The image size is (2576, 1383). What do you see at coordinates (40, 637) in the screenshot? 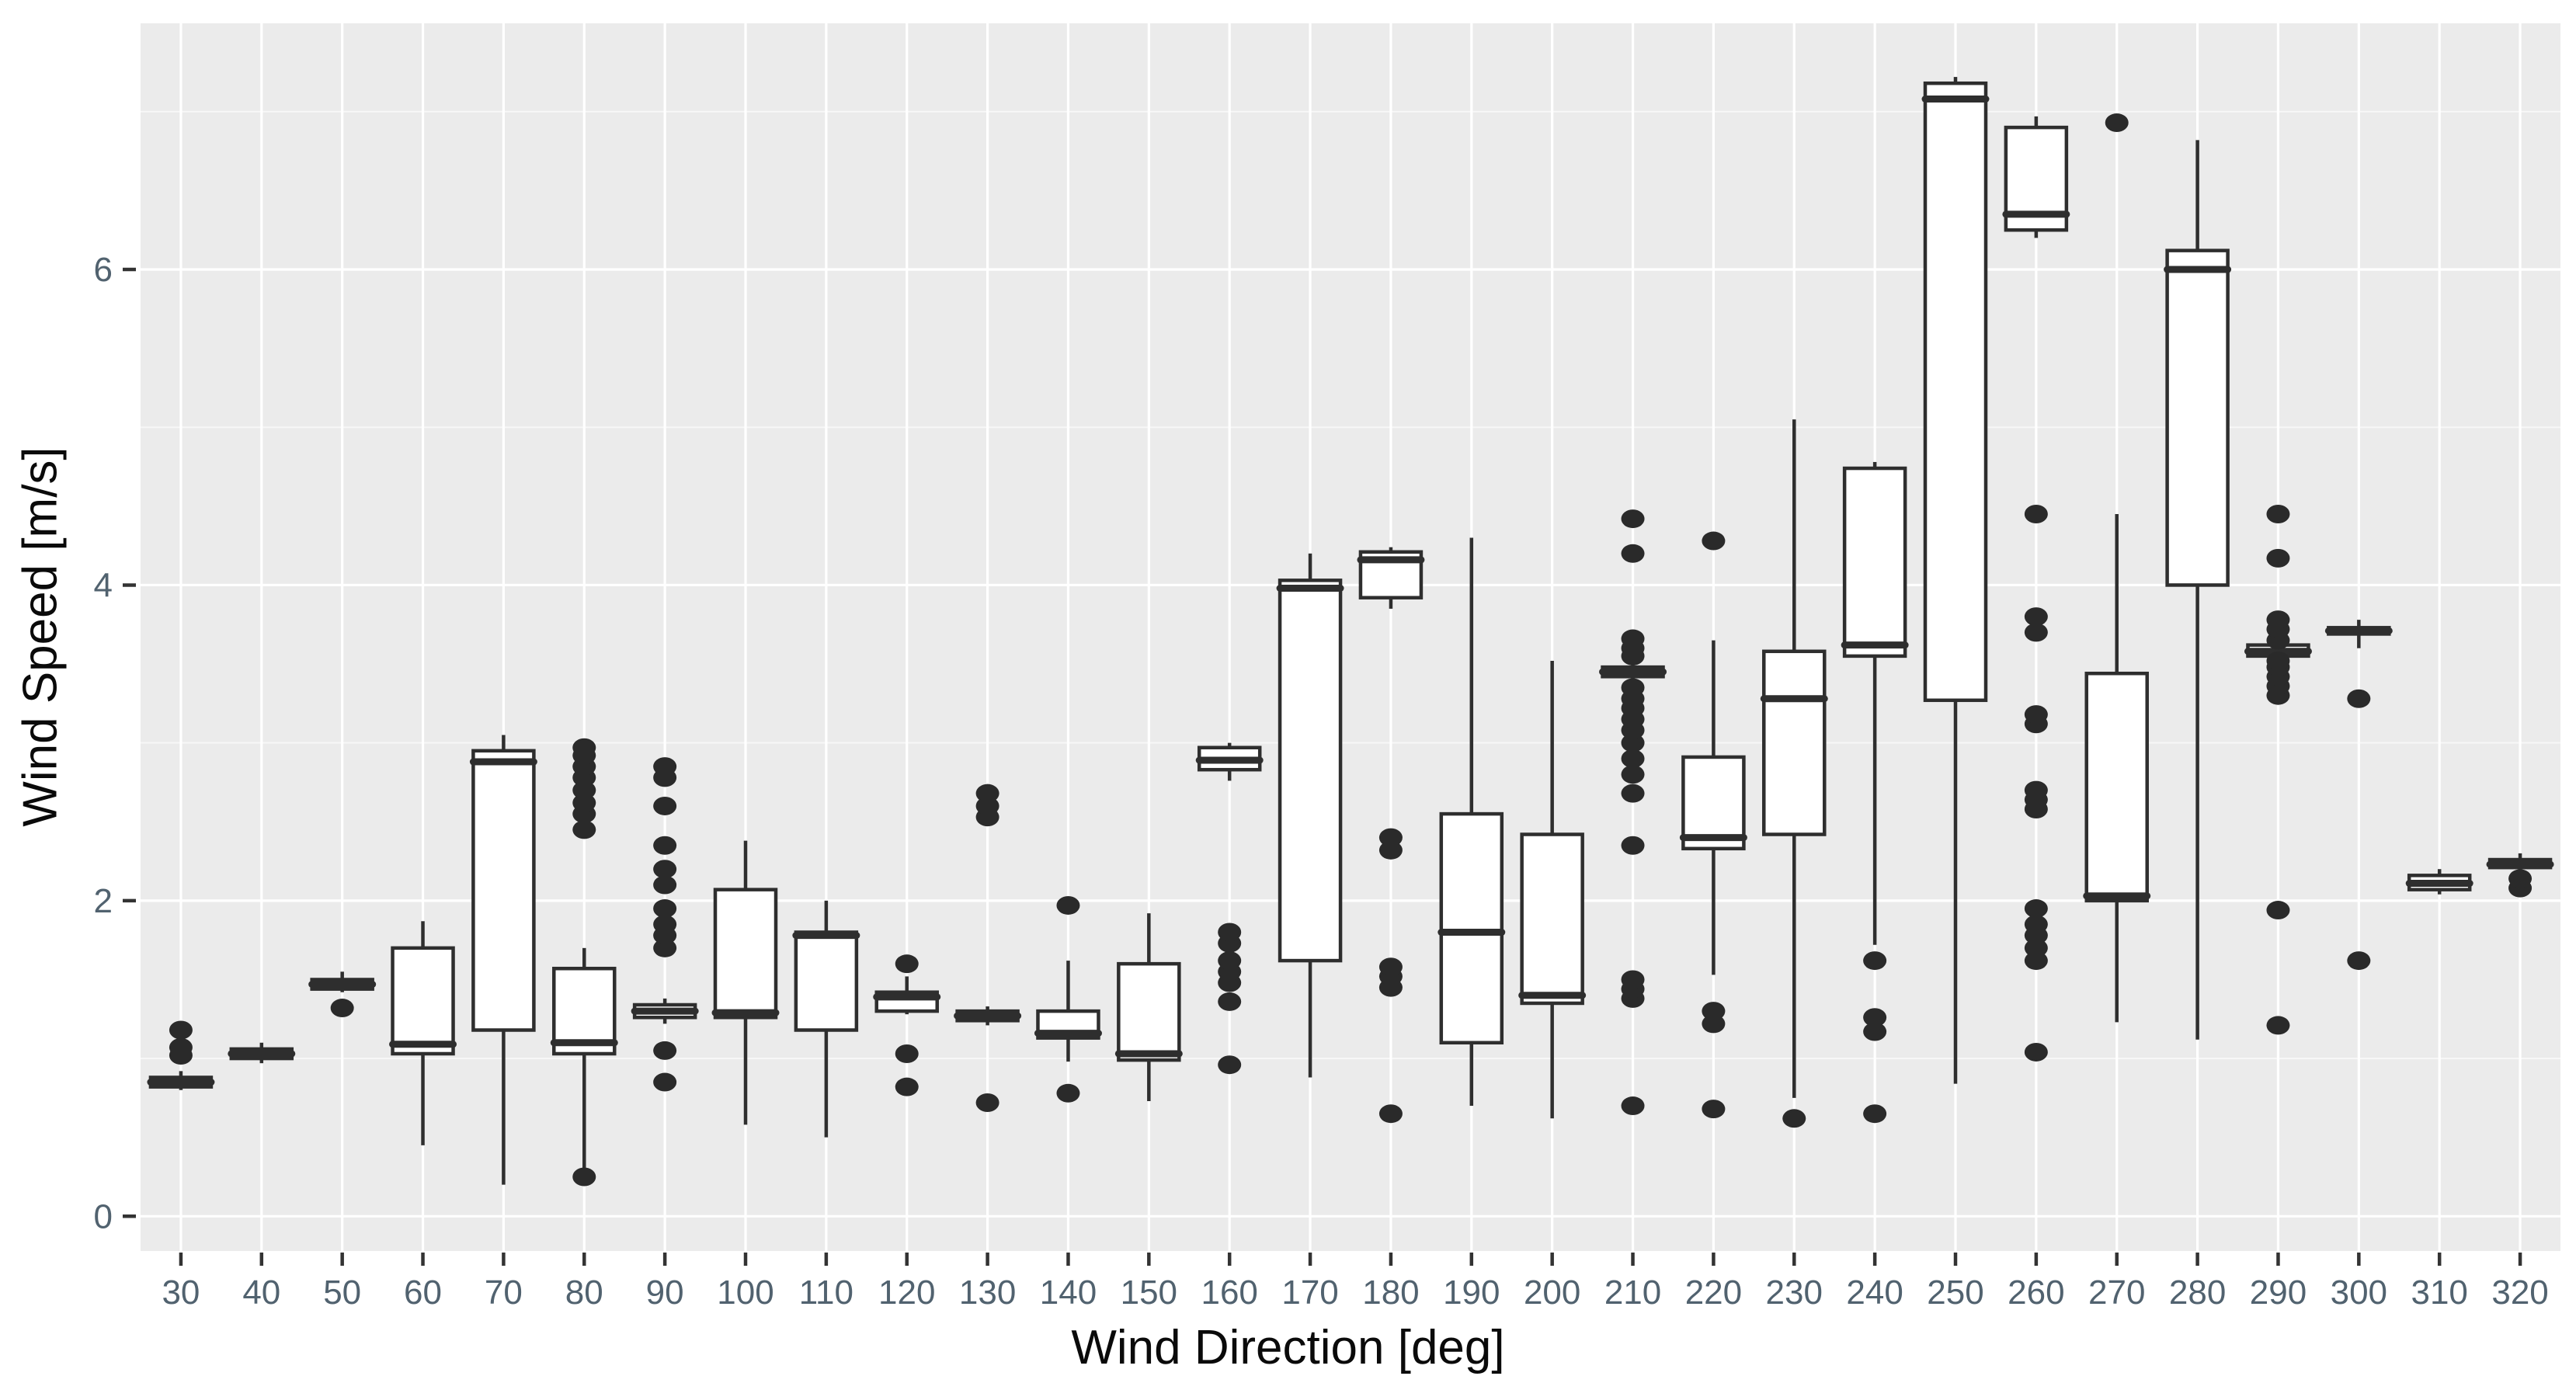
I see `y-axis-title: Wind Speed [m/s]` at bounding box center [40, 637].